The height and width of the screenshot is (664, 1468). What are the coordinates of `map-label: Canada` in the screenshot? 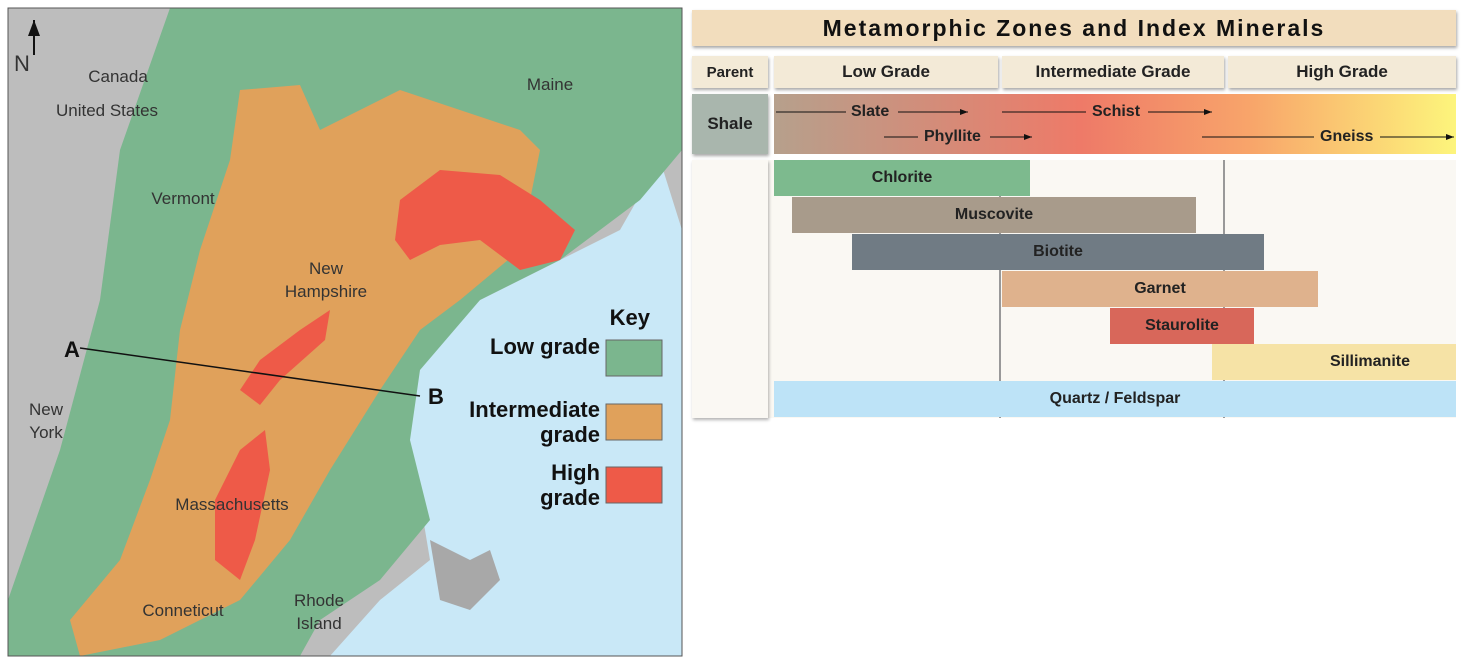 It's located at (118, 76).